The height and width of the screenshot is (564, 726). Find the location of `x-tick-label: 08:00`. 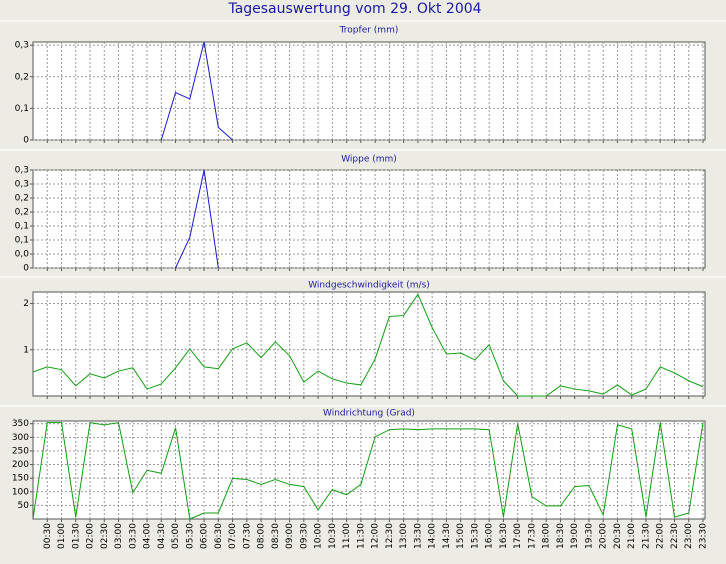

x-tick-label: 08:00 is located at coordinates (262, 536).